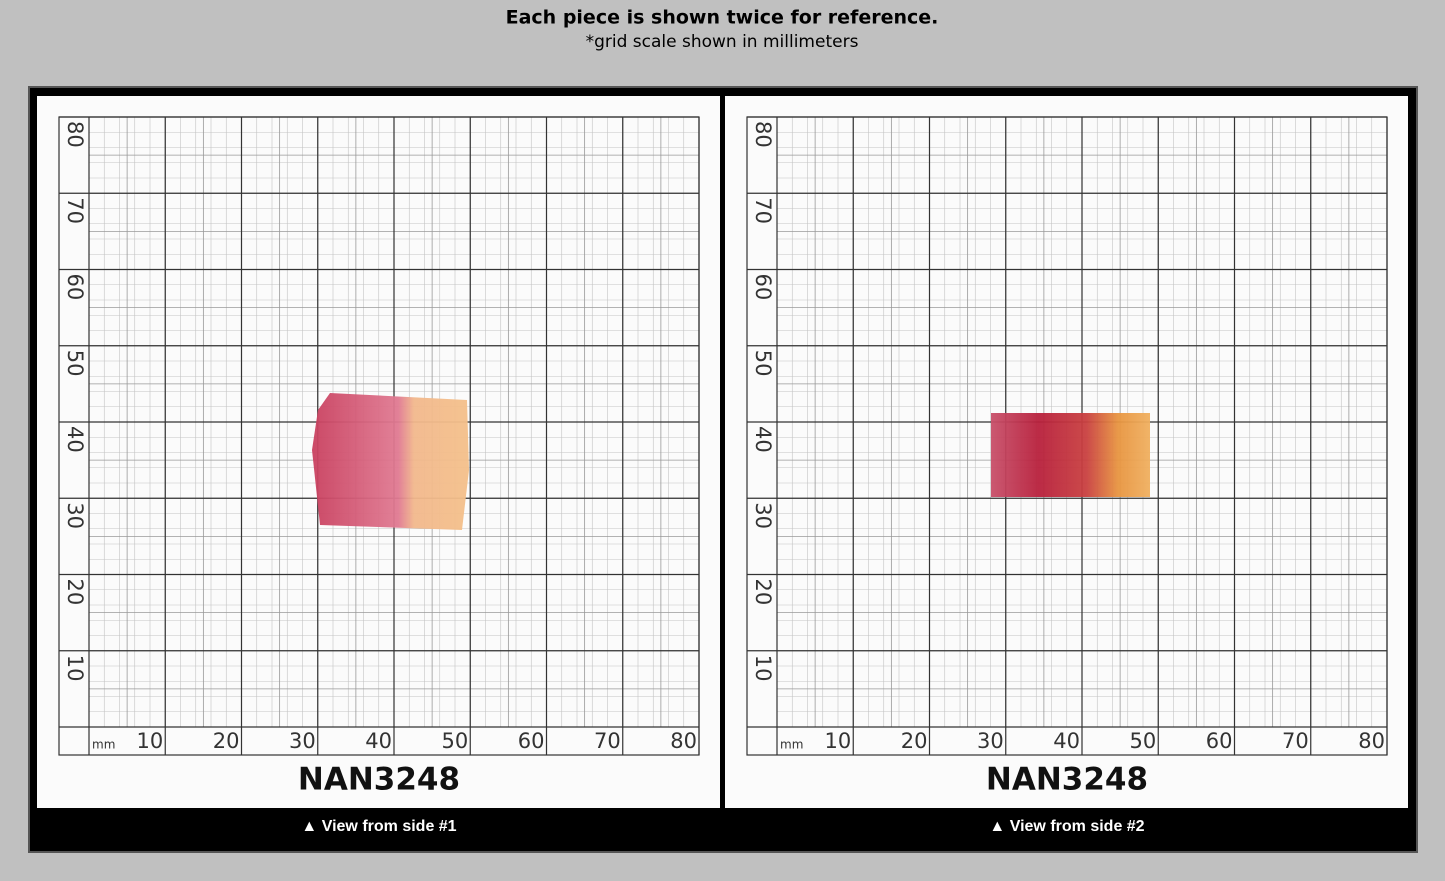 The width and height of the screenshot is (1445, 881). Describe the element at coordinates (378, 826) in the screenshot. I see `caption: ▲ View from side #1` at that location.